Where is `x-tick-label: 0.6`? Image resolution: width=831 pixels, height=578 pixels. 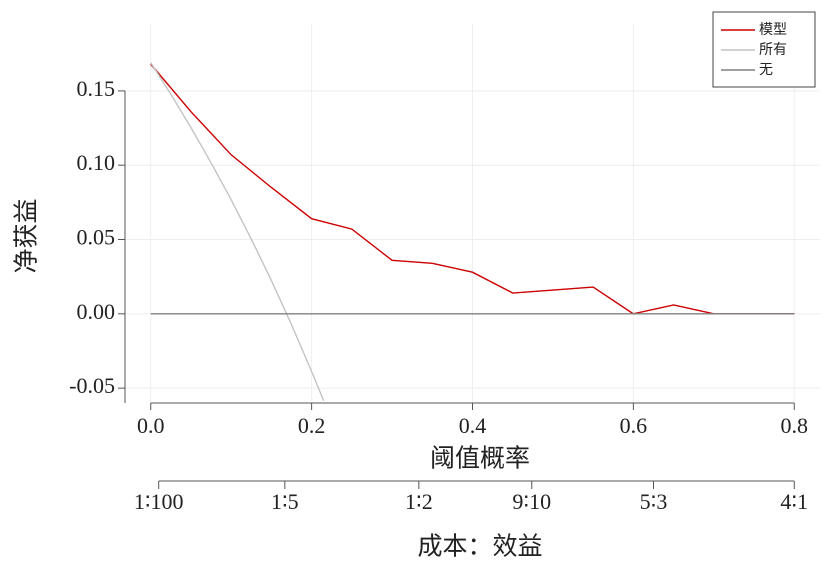 x-tick-label: 0.6 is located at coordinates (634, 425).